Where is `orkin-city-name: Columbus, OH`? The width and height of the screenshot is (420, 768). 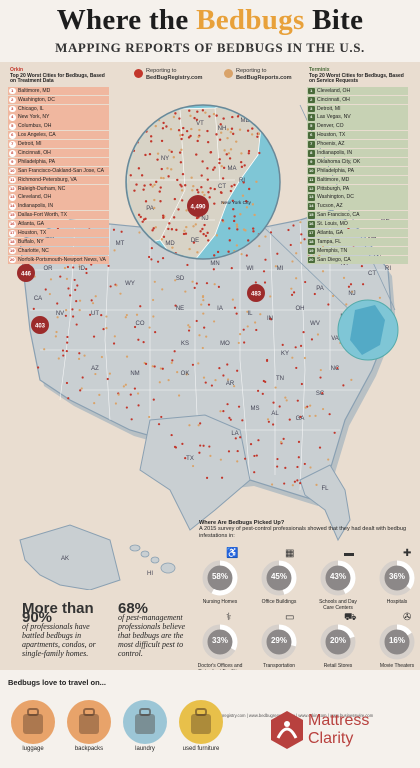
orkin-city-name: Columbus, OH is located at coordinates (35, 126).